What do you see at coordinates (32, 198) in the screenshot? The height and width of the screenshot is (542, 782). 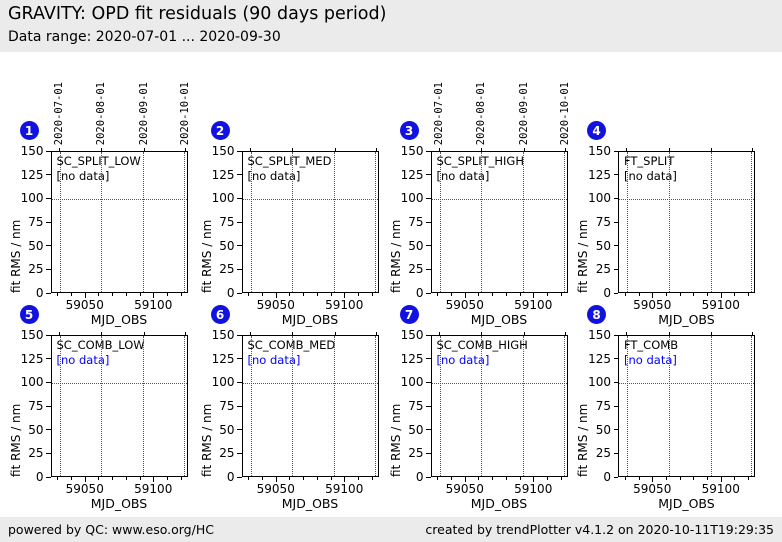 I see `y-tick-label: 100` at bounding box center [32, 198].